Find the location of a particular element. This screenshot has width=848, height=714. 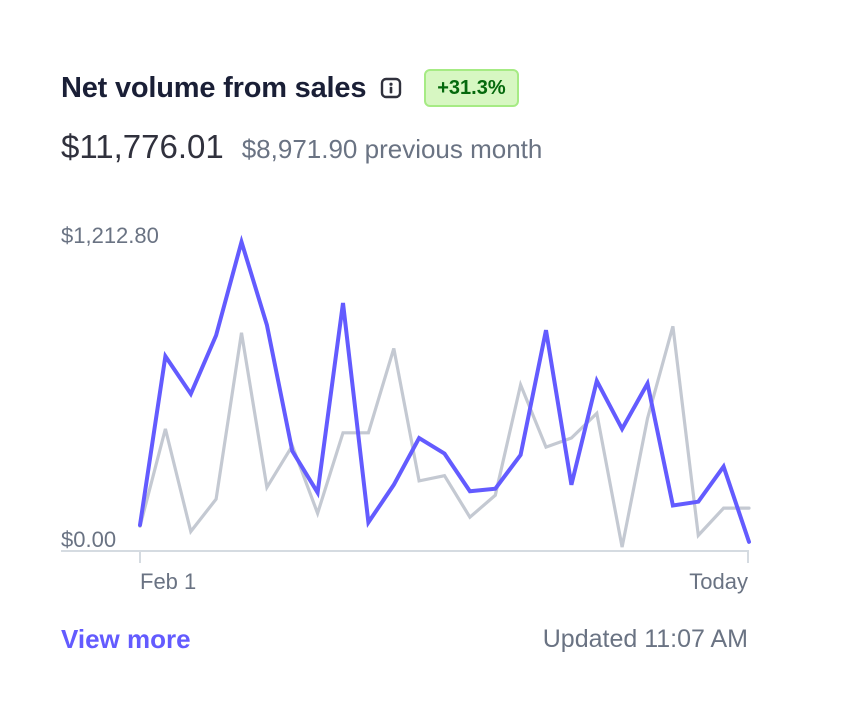

card-title: Net volume from sales is located at coordinates (214, 87).